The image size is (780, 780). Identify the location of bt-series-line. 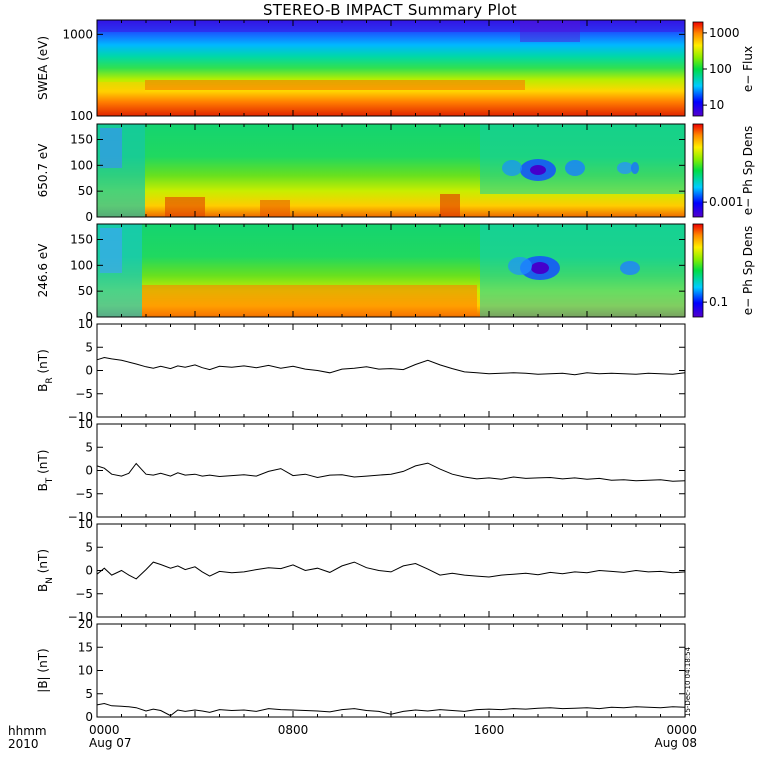
(391, 472).